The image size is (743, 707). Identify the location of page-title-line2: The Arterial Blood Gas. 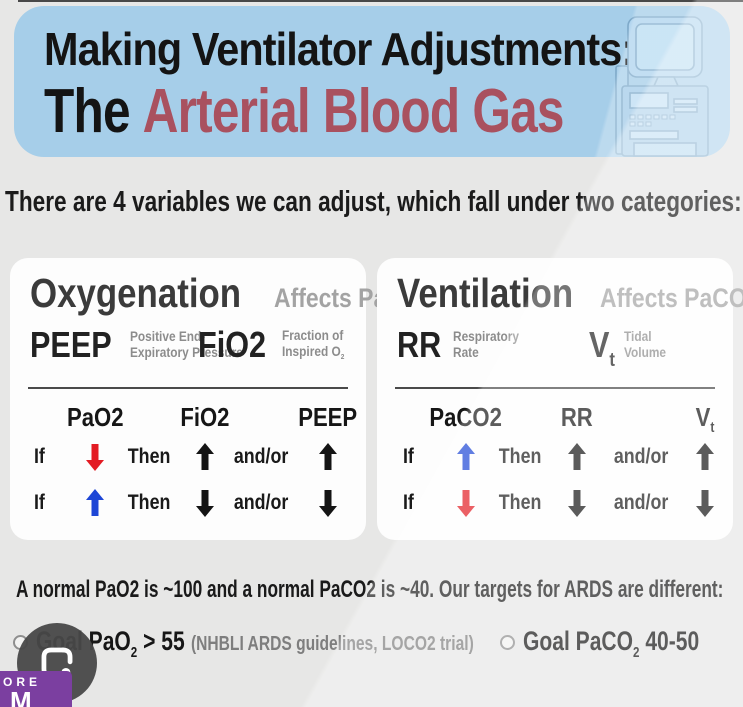
(304, 111).